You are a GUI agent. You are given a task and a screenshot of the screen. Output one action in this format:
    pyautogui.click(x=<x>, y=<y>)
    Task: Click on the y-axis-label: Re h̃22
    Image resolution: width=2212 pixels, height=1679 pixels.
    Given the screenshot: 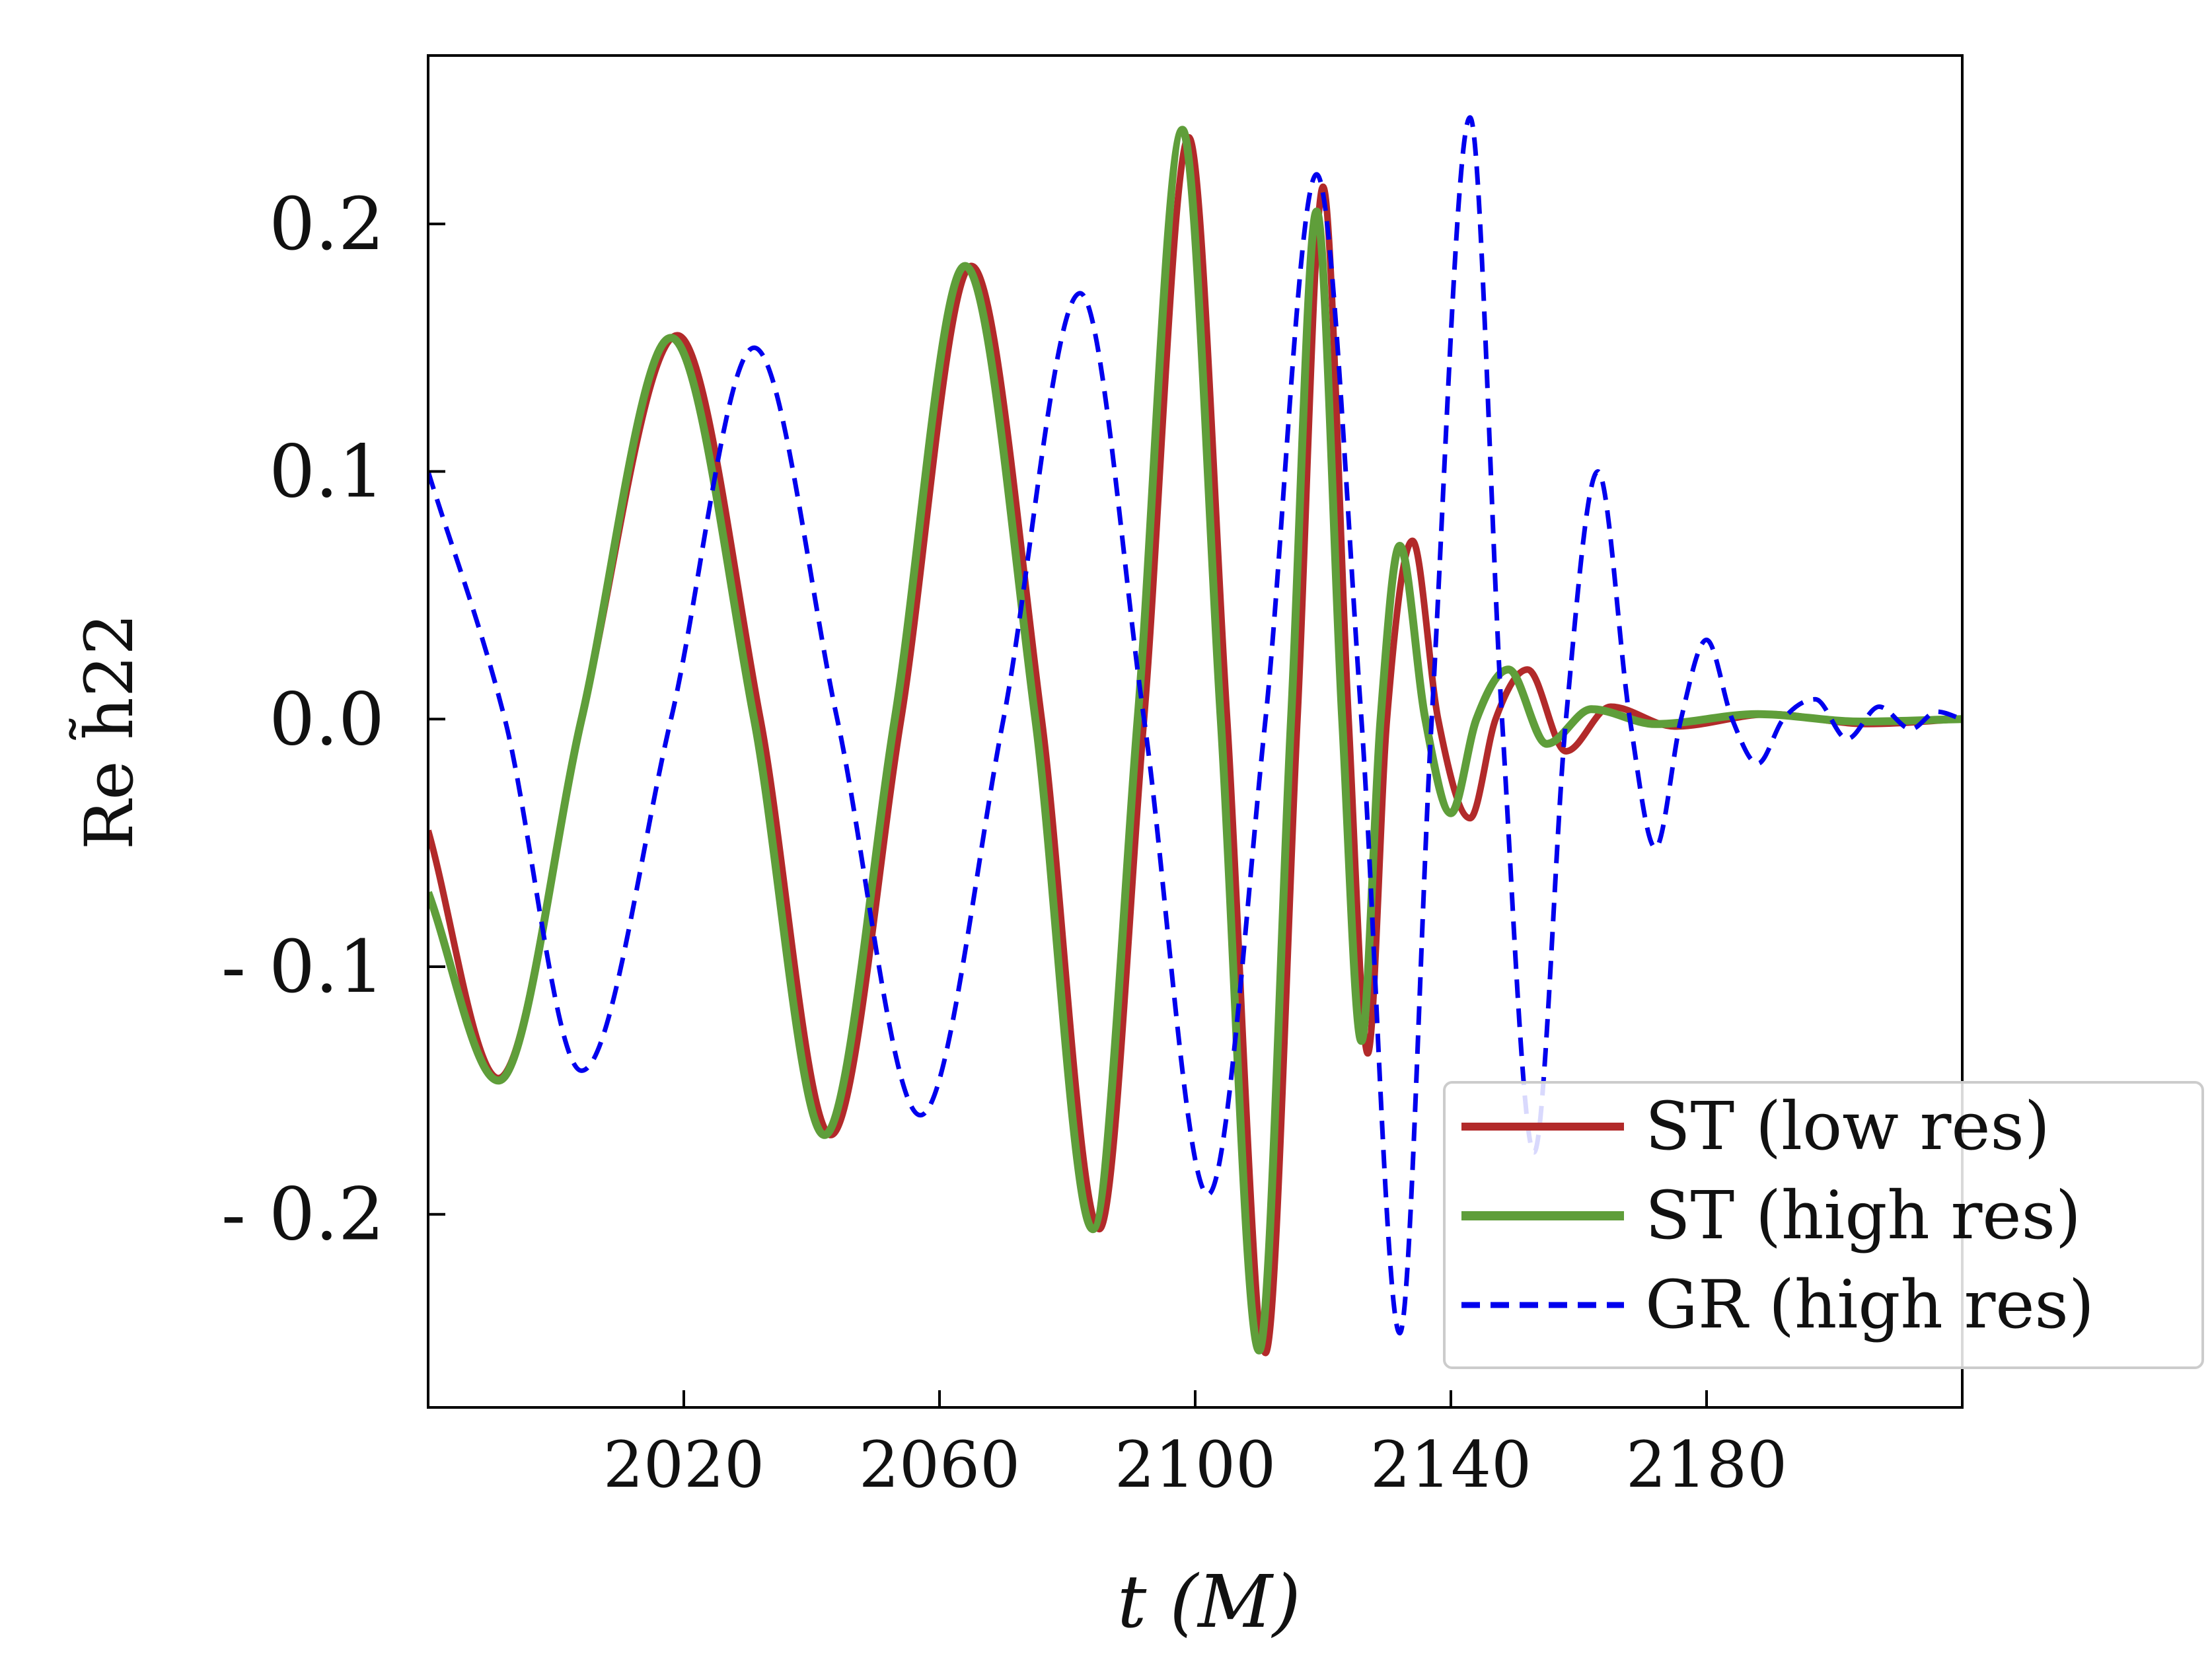 What is the action you would take?
    pyautogui.click(x=108, y=731)
    